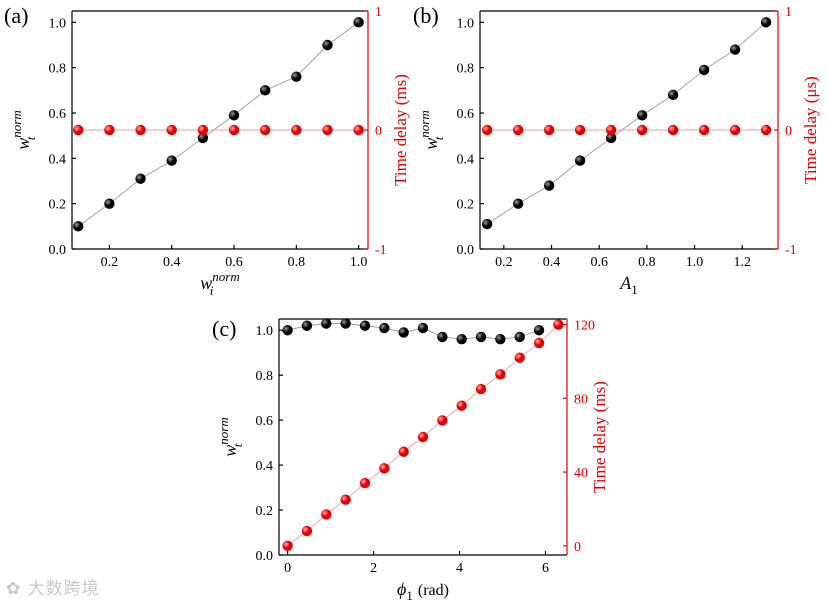 This screenshot has height=604, width=829. What do you see at coordinates (742, 262) in the screenshot?
I see `x-tick-label: 1.2` at bounding box center [742, 262].